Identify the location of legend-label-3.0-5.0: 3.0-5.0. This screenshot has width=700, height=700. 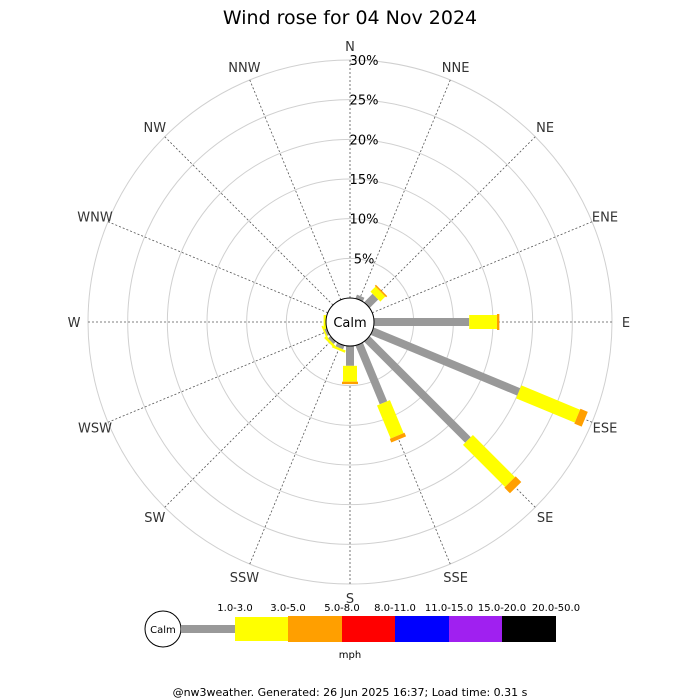
(287, 608).